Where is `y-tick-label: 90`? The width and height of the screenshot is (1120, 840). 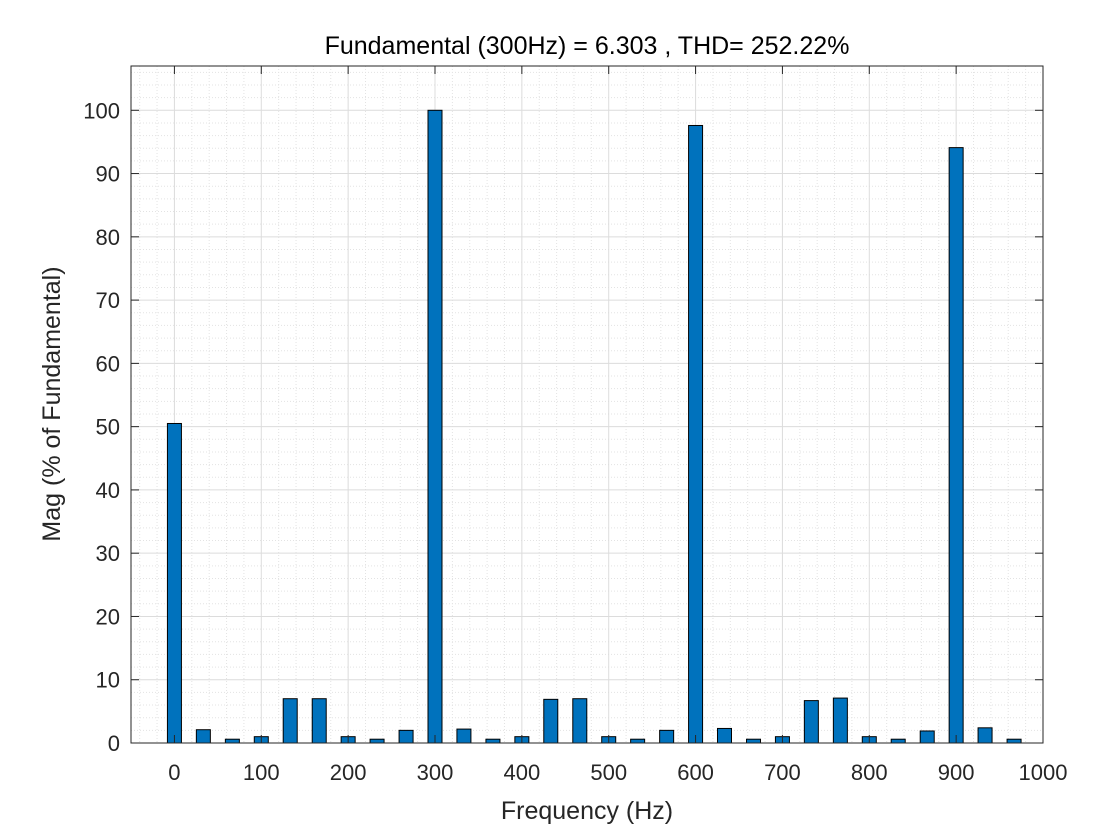 y-tick-label: 90 is located at coordinates (108, 174).